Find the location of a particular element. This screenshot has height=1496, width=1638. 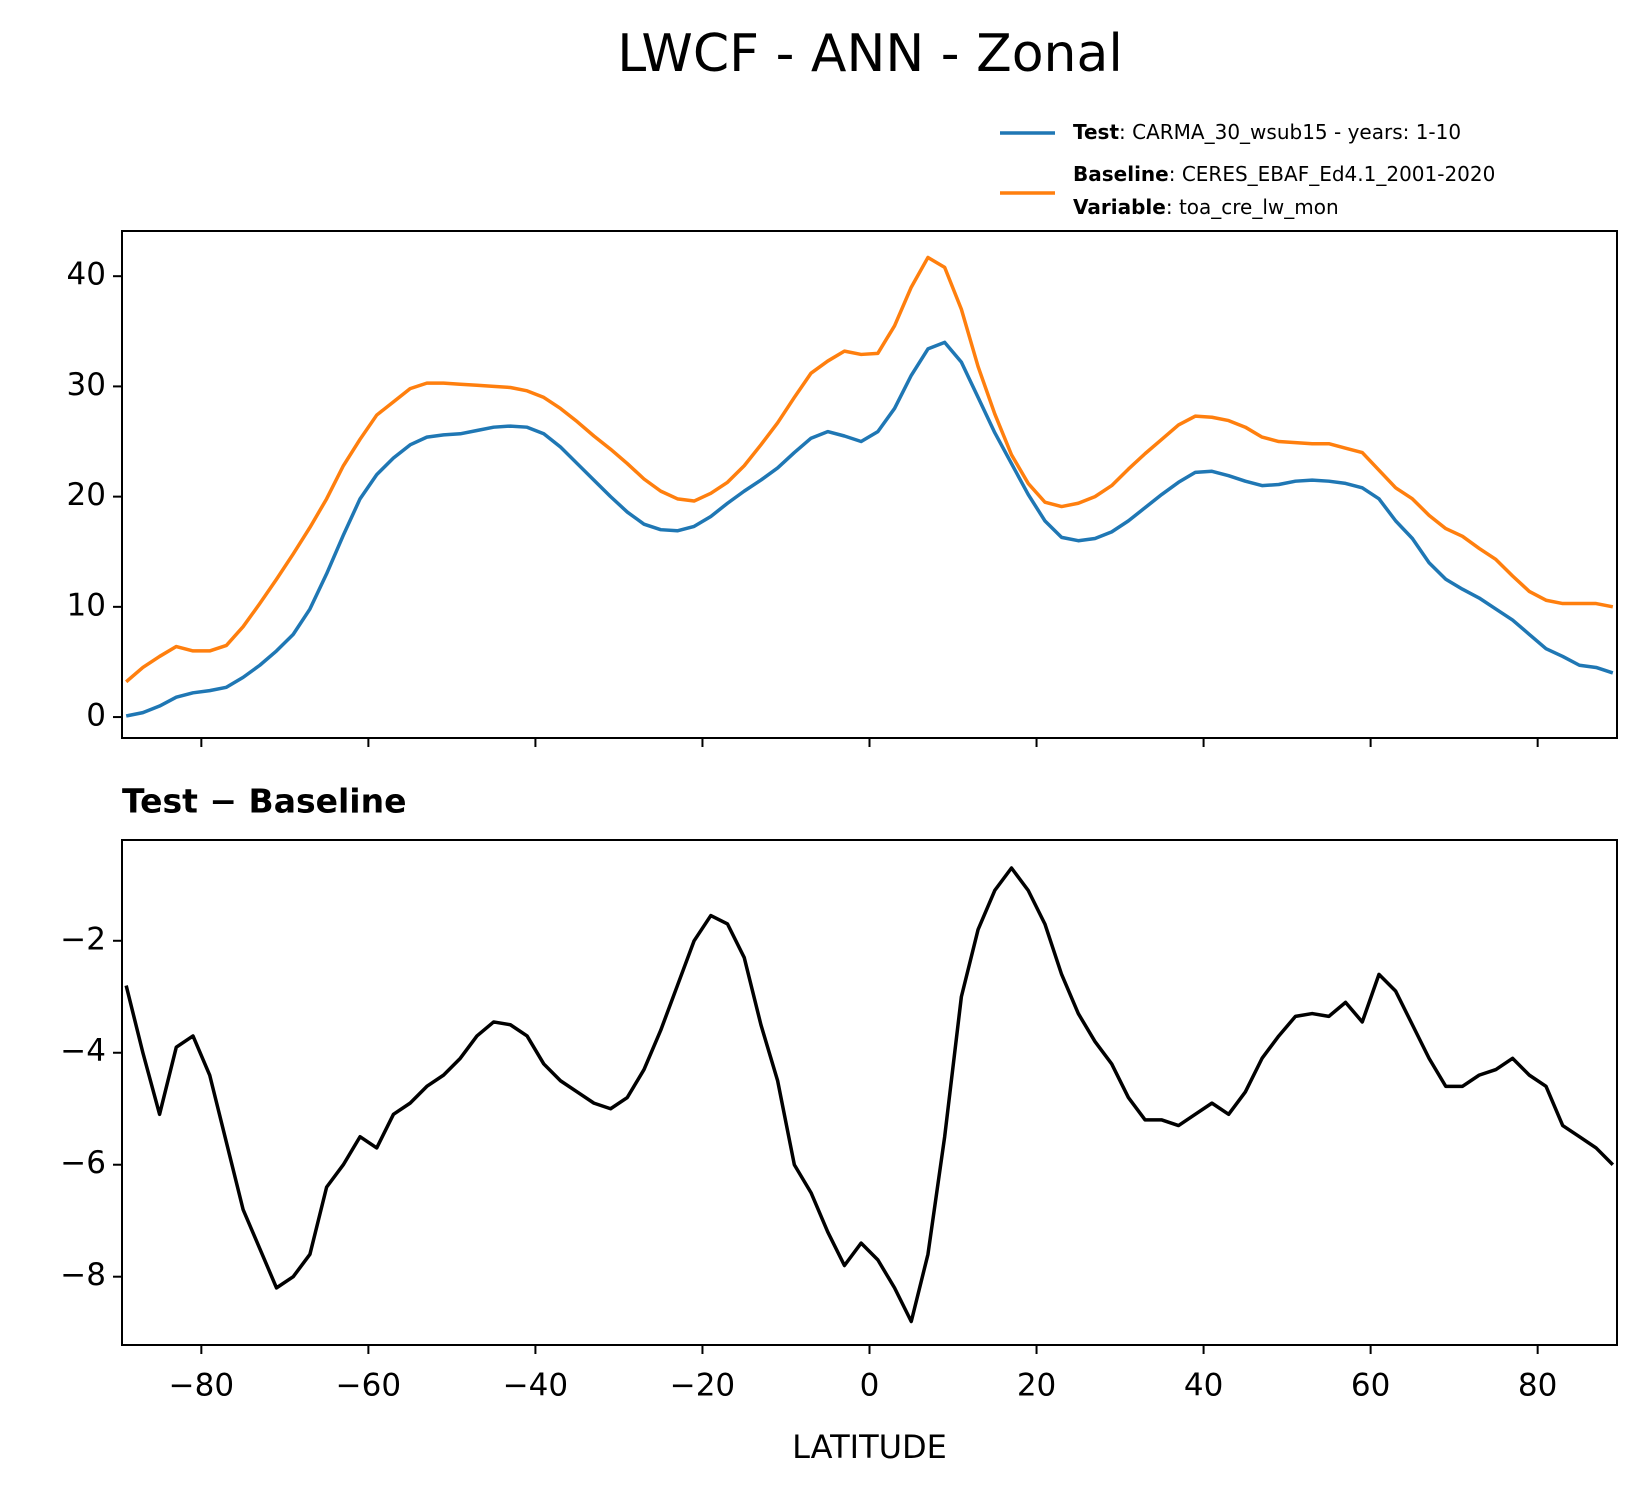

y-tick-label: 30 is located at coordinates (86, 385).